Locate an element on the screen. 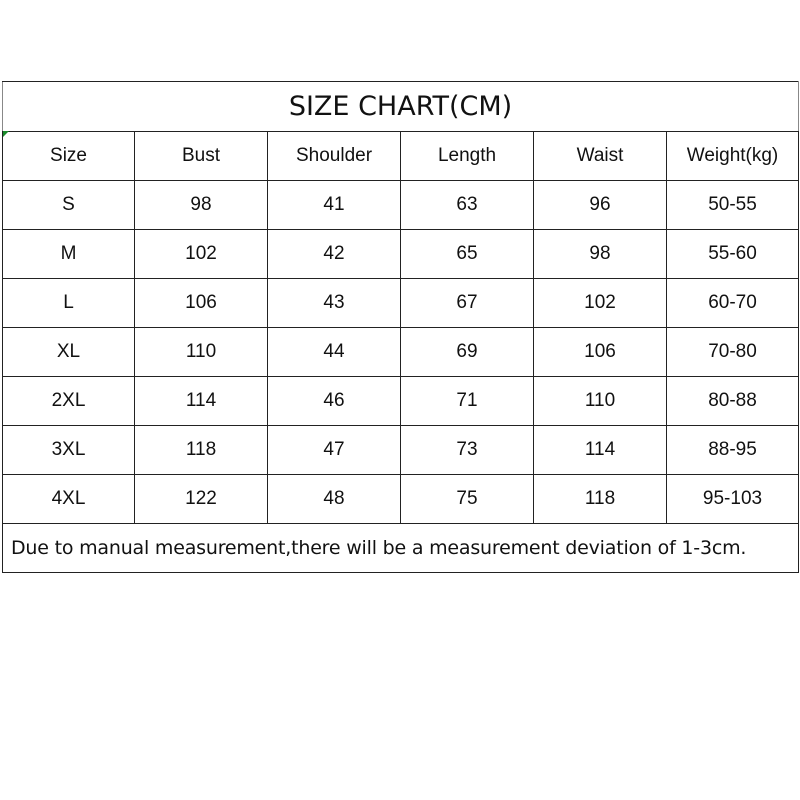  table-row: 2XL 114 46 71 110 80-88 is located at coordinates (401, 401).